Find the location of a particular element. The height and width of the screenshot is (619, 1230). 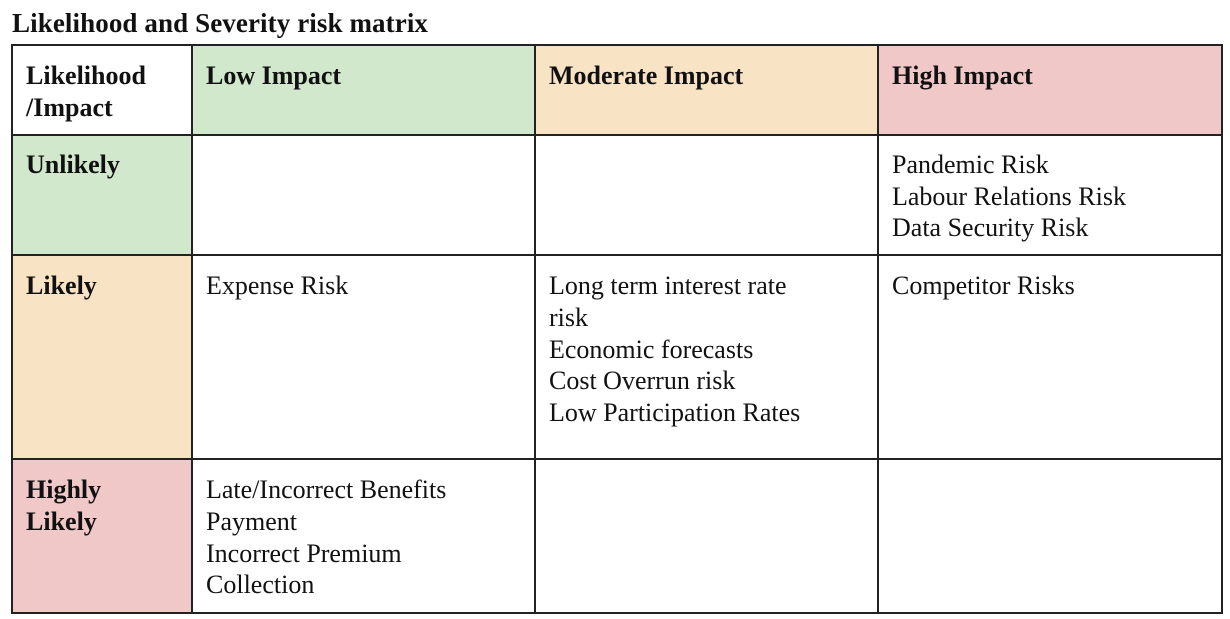

risk-item: risk is located at coordinates (568, 317).